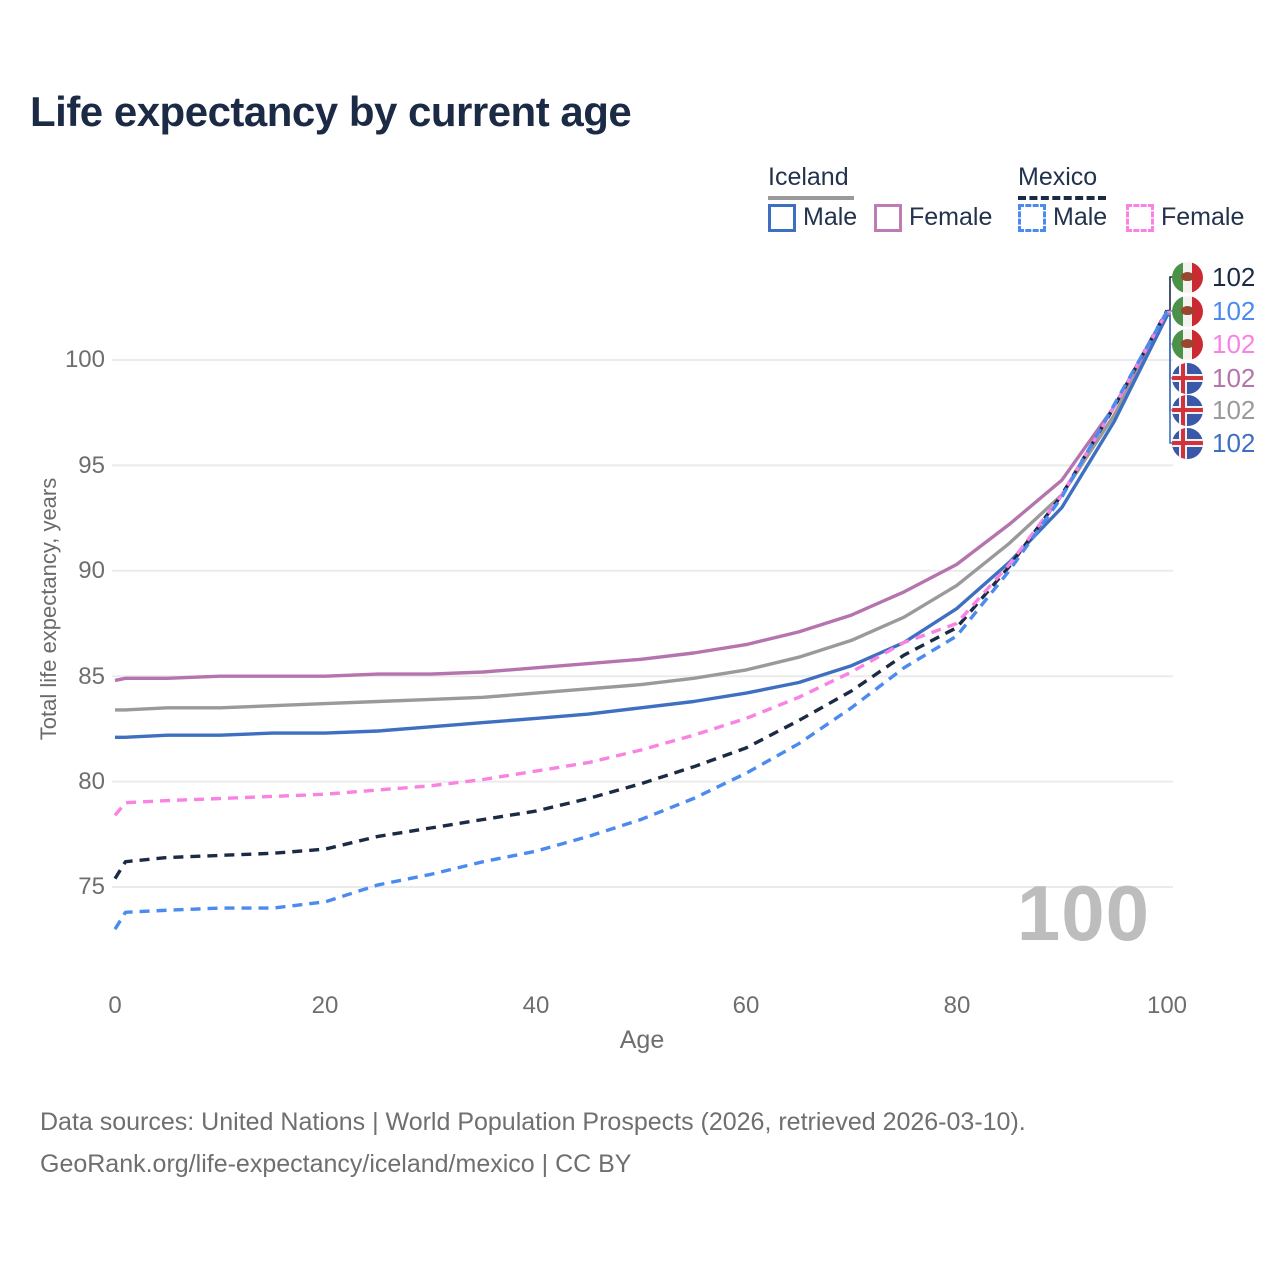 This screenshot has width=1280, height=1280. Describe the element at coordinates (746, 1005) in the screenshot. I see `x-tick-label: 60` at that location.